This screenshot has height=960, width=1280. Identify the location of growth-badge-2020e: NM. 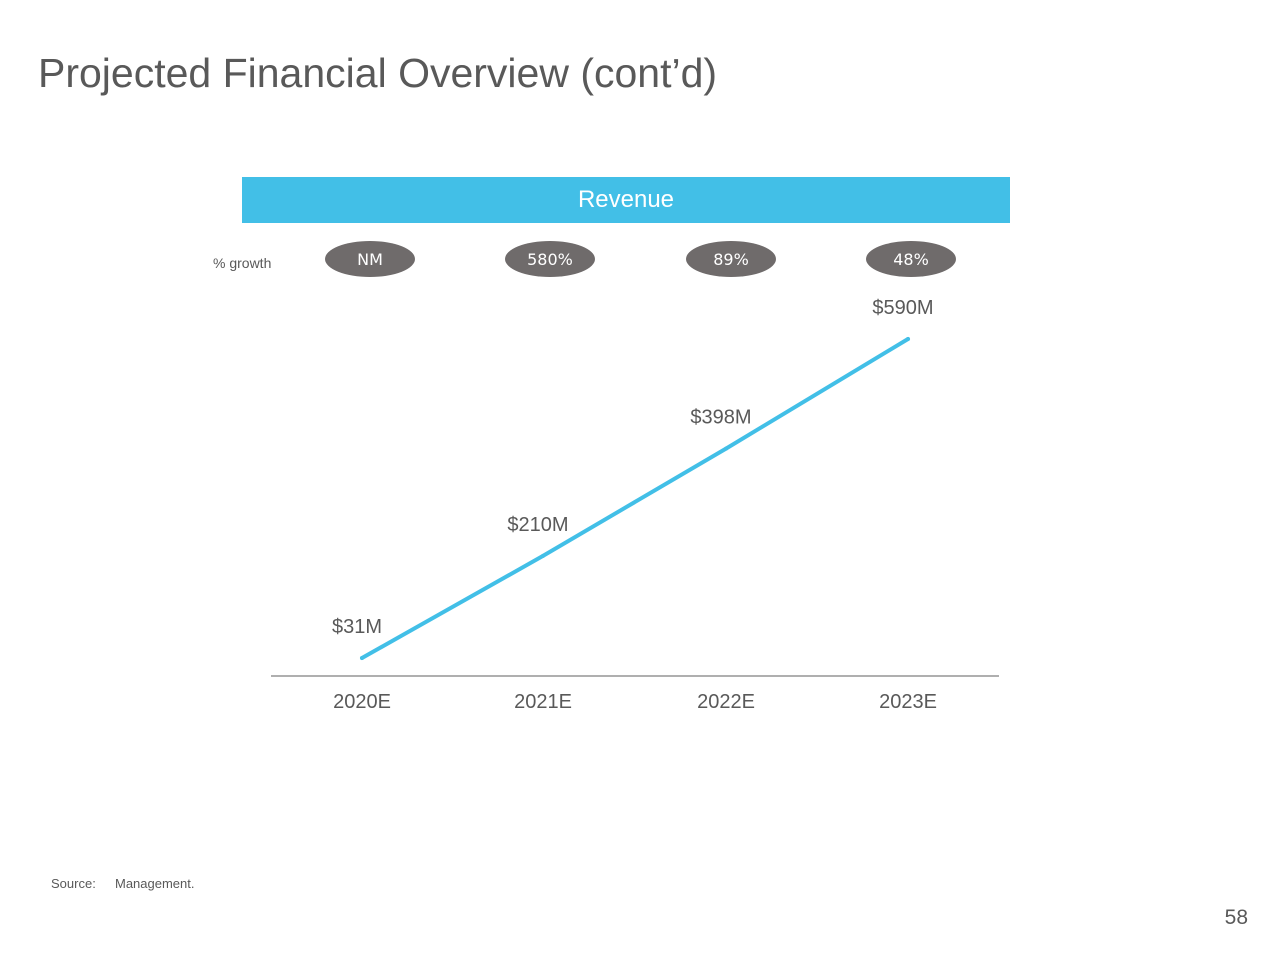
(370, 259).